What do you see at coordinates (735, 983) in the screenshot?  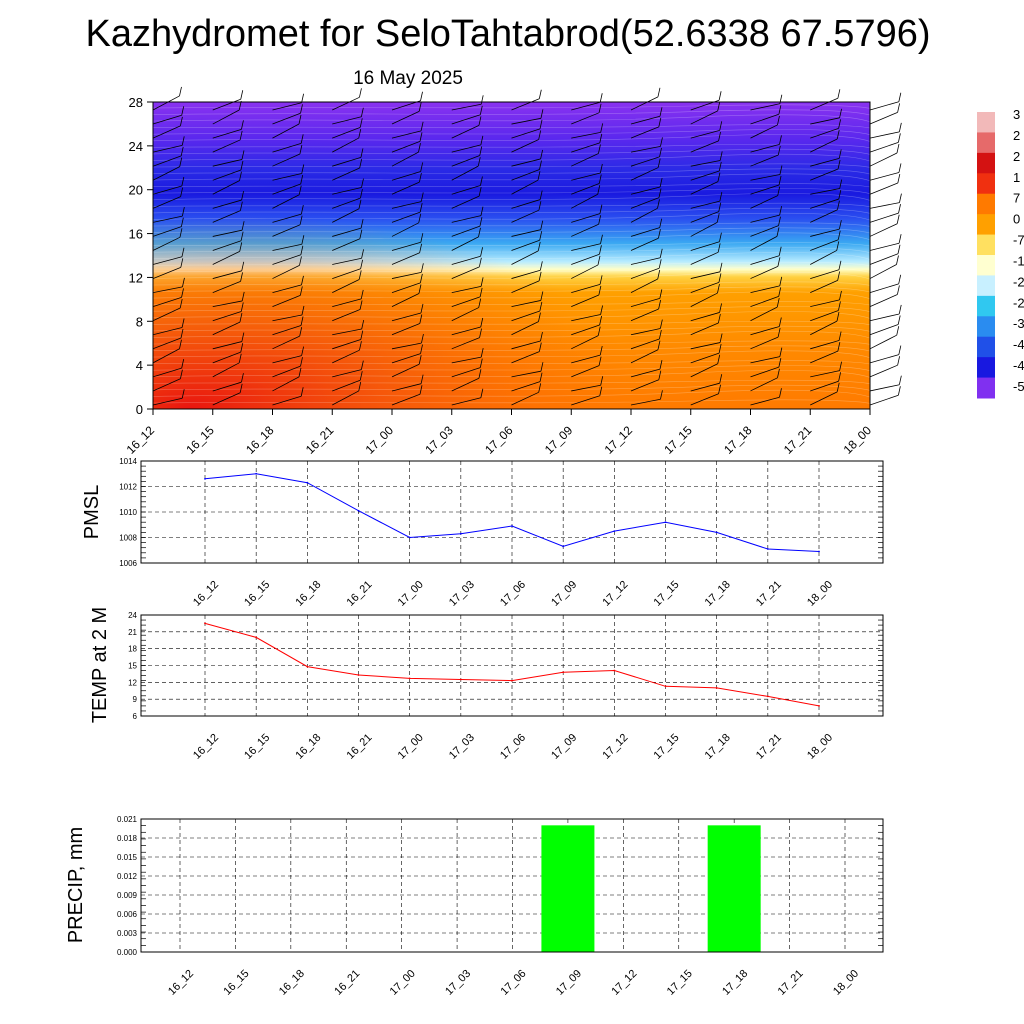 I see `x-tick-label: 17_18` at bounding box center [735, 983].